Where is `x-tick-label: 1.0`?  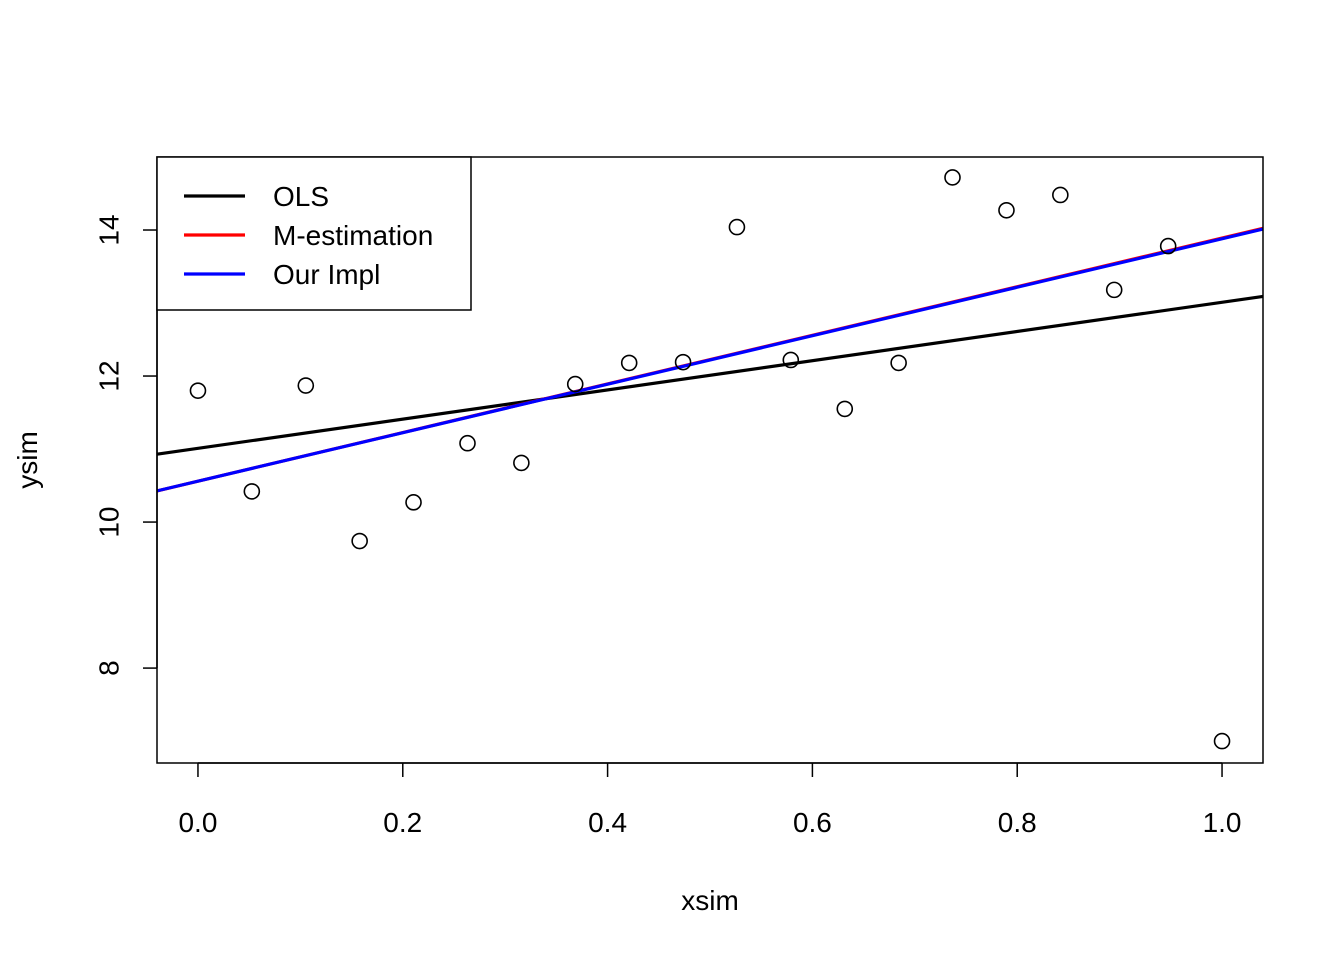 x-tick-label: 1.0 is located at coordinates (1222, 822).